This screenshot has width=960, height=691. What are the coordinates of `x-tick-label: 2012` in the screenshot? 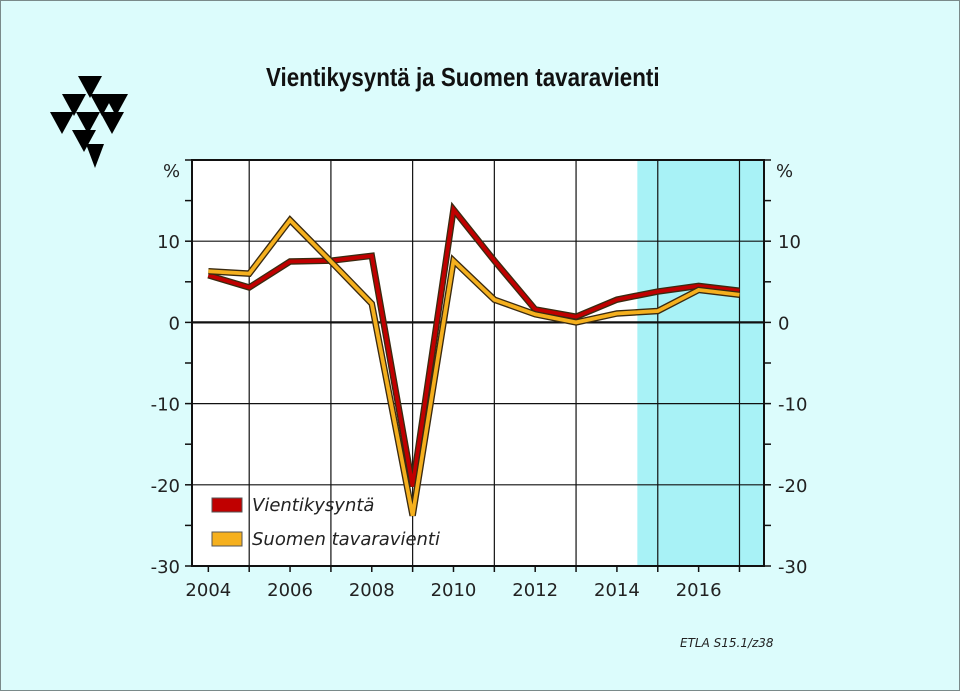 It's located at (535, 590).